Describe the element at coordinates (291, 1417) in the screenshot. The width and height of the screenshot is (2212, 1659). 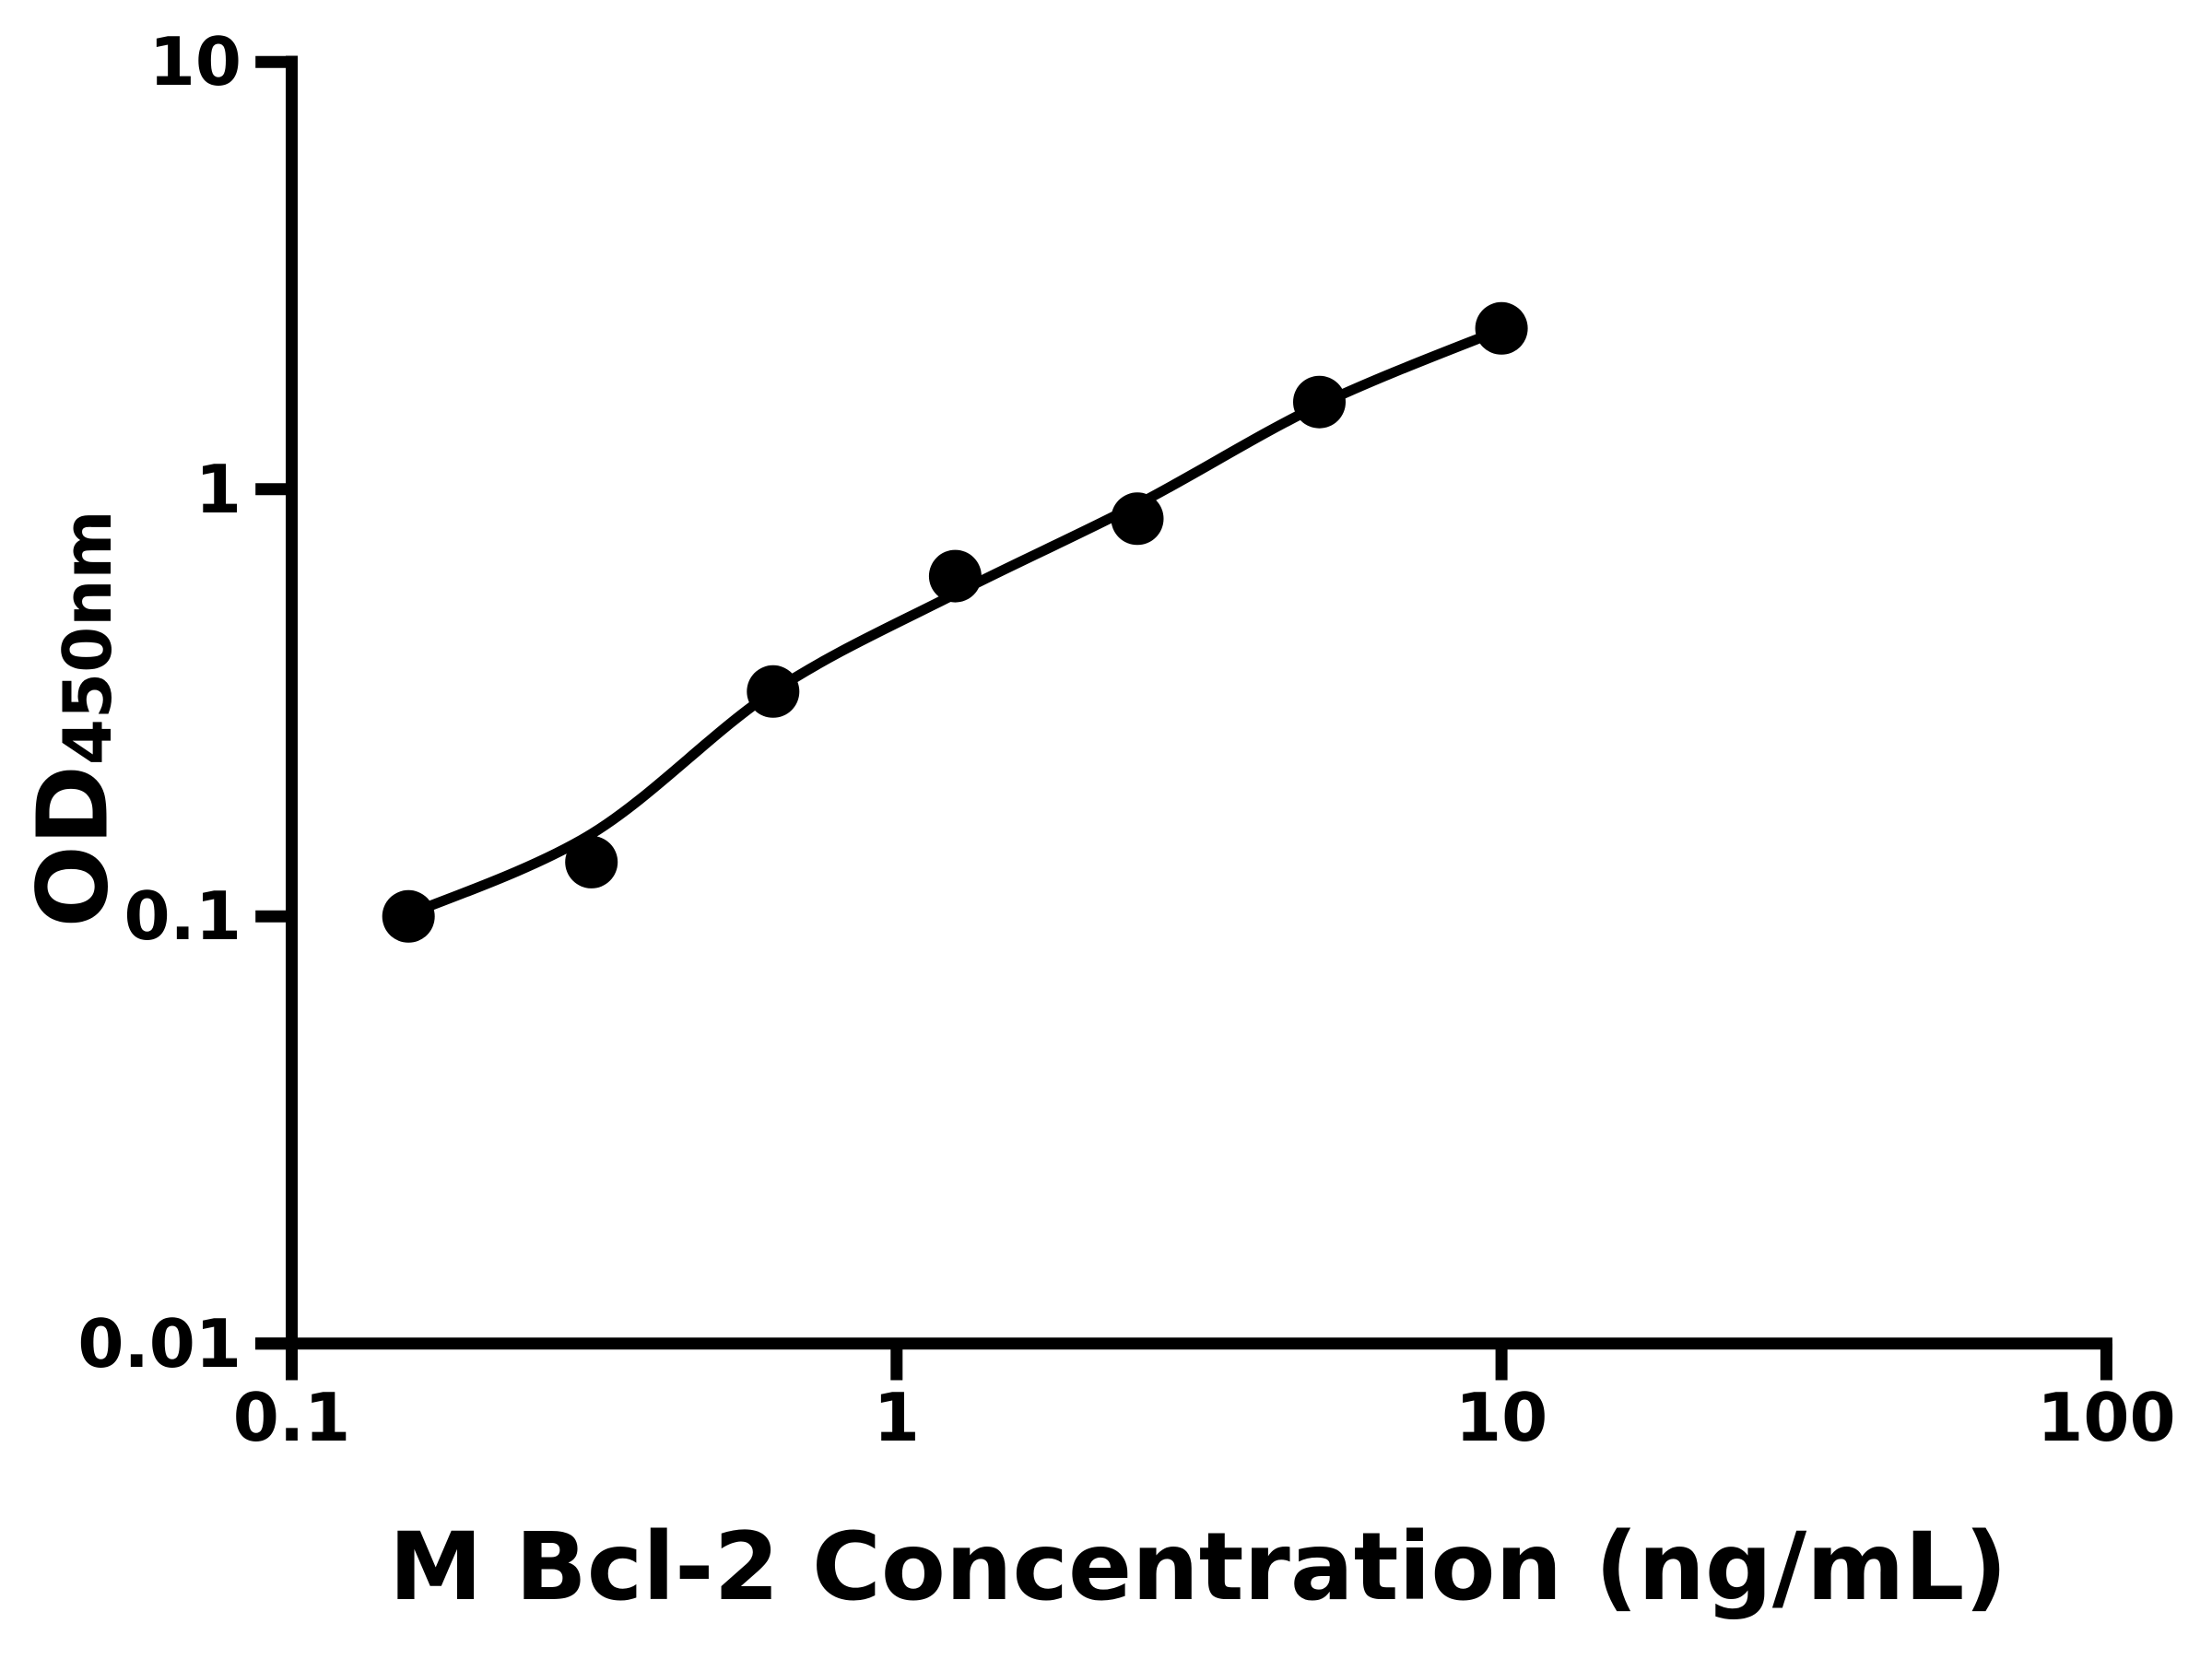
I see `x-tick-label-0.1: 0.1` at that location.